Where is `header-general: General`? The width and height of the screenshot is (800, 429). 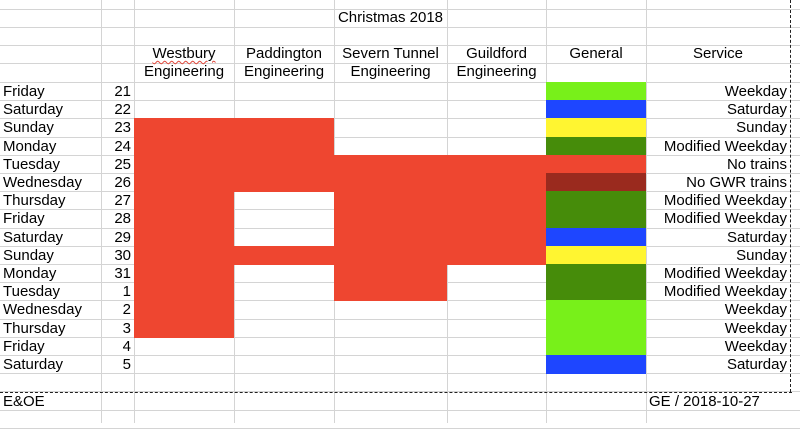
header-general: General is located at coordinates (596, 53).